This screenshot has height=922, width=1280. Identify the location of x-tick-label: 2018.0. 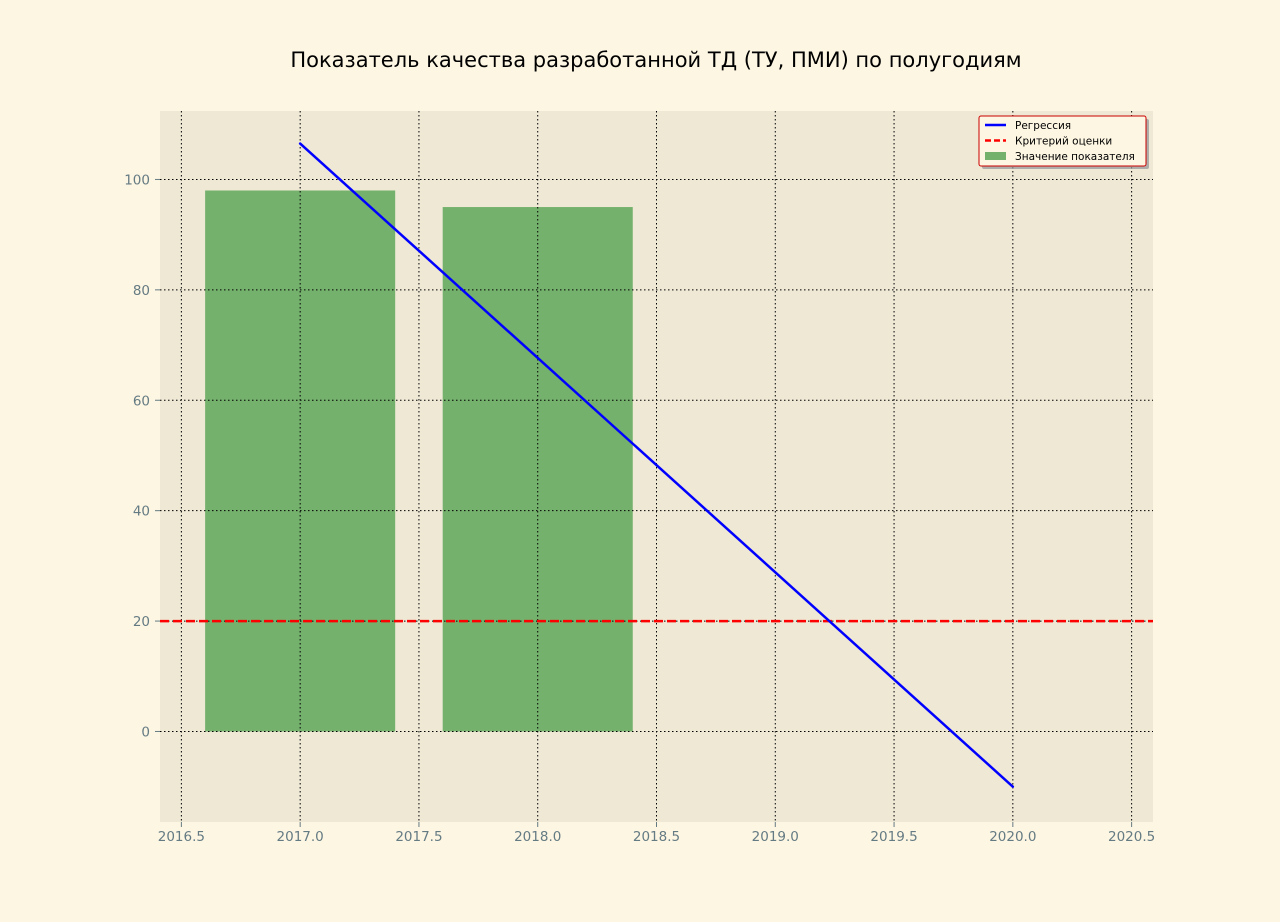
(537, 837).